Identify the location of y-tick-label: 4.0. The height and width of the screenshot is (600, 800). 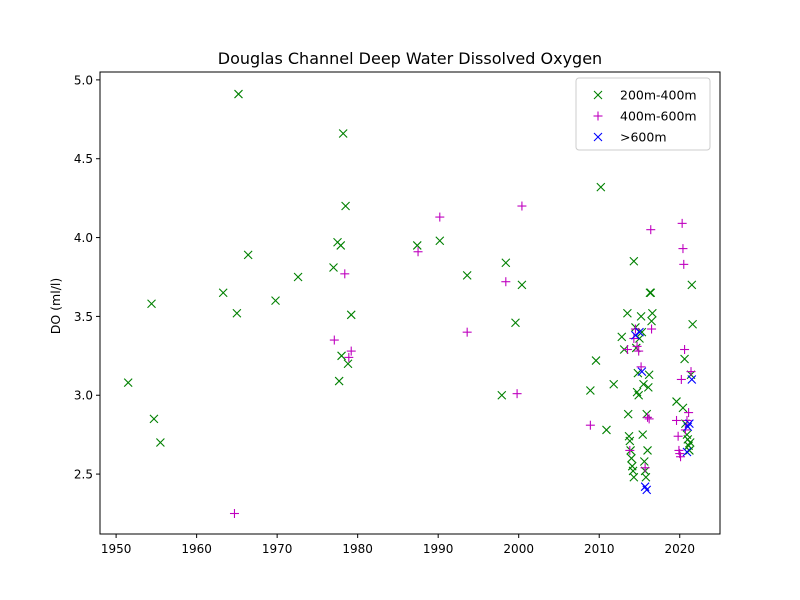
(83, 238).